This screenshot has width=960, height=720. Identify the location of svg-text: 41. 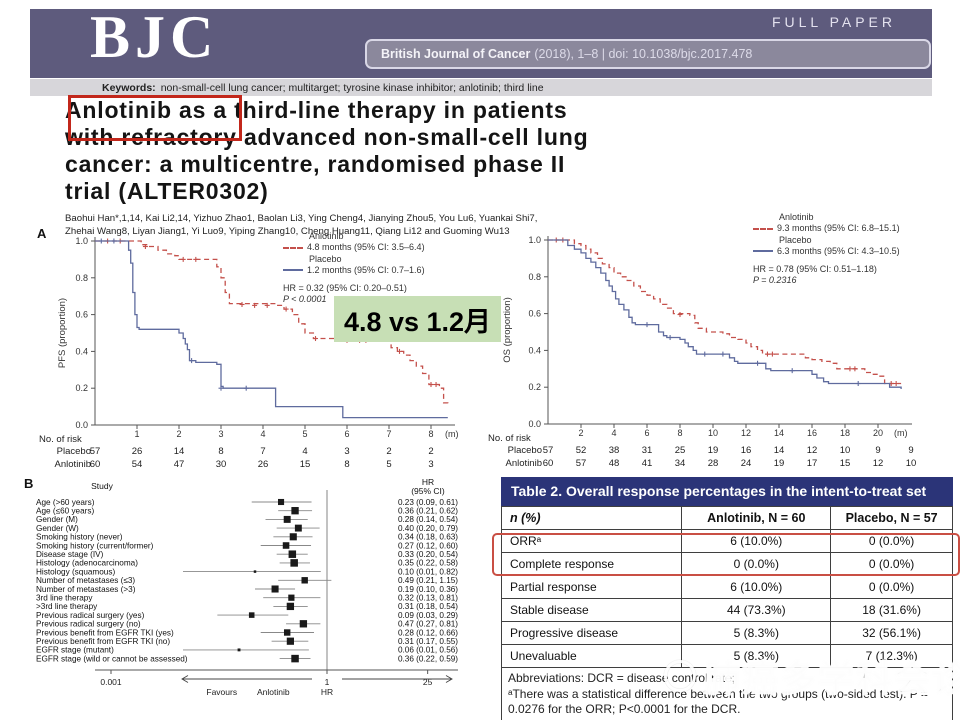
(647, 463).